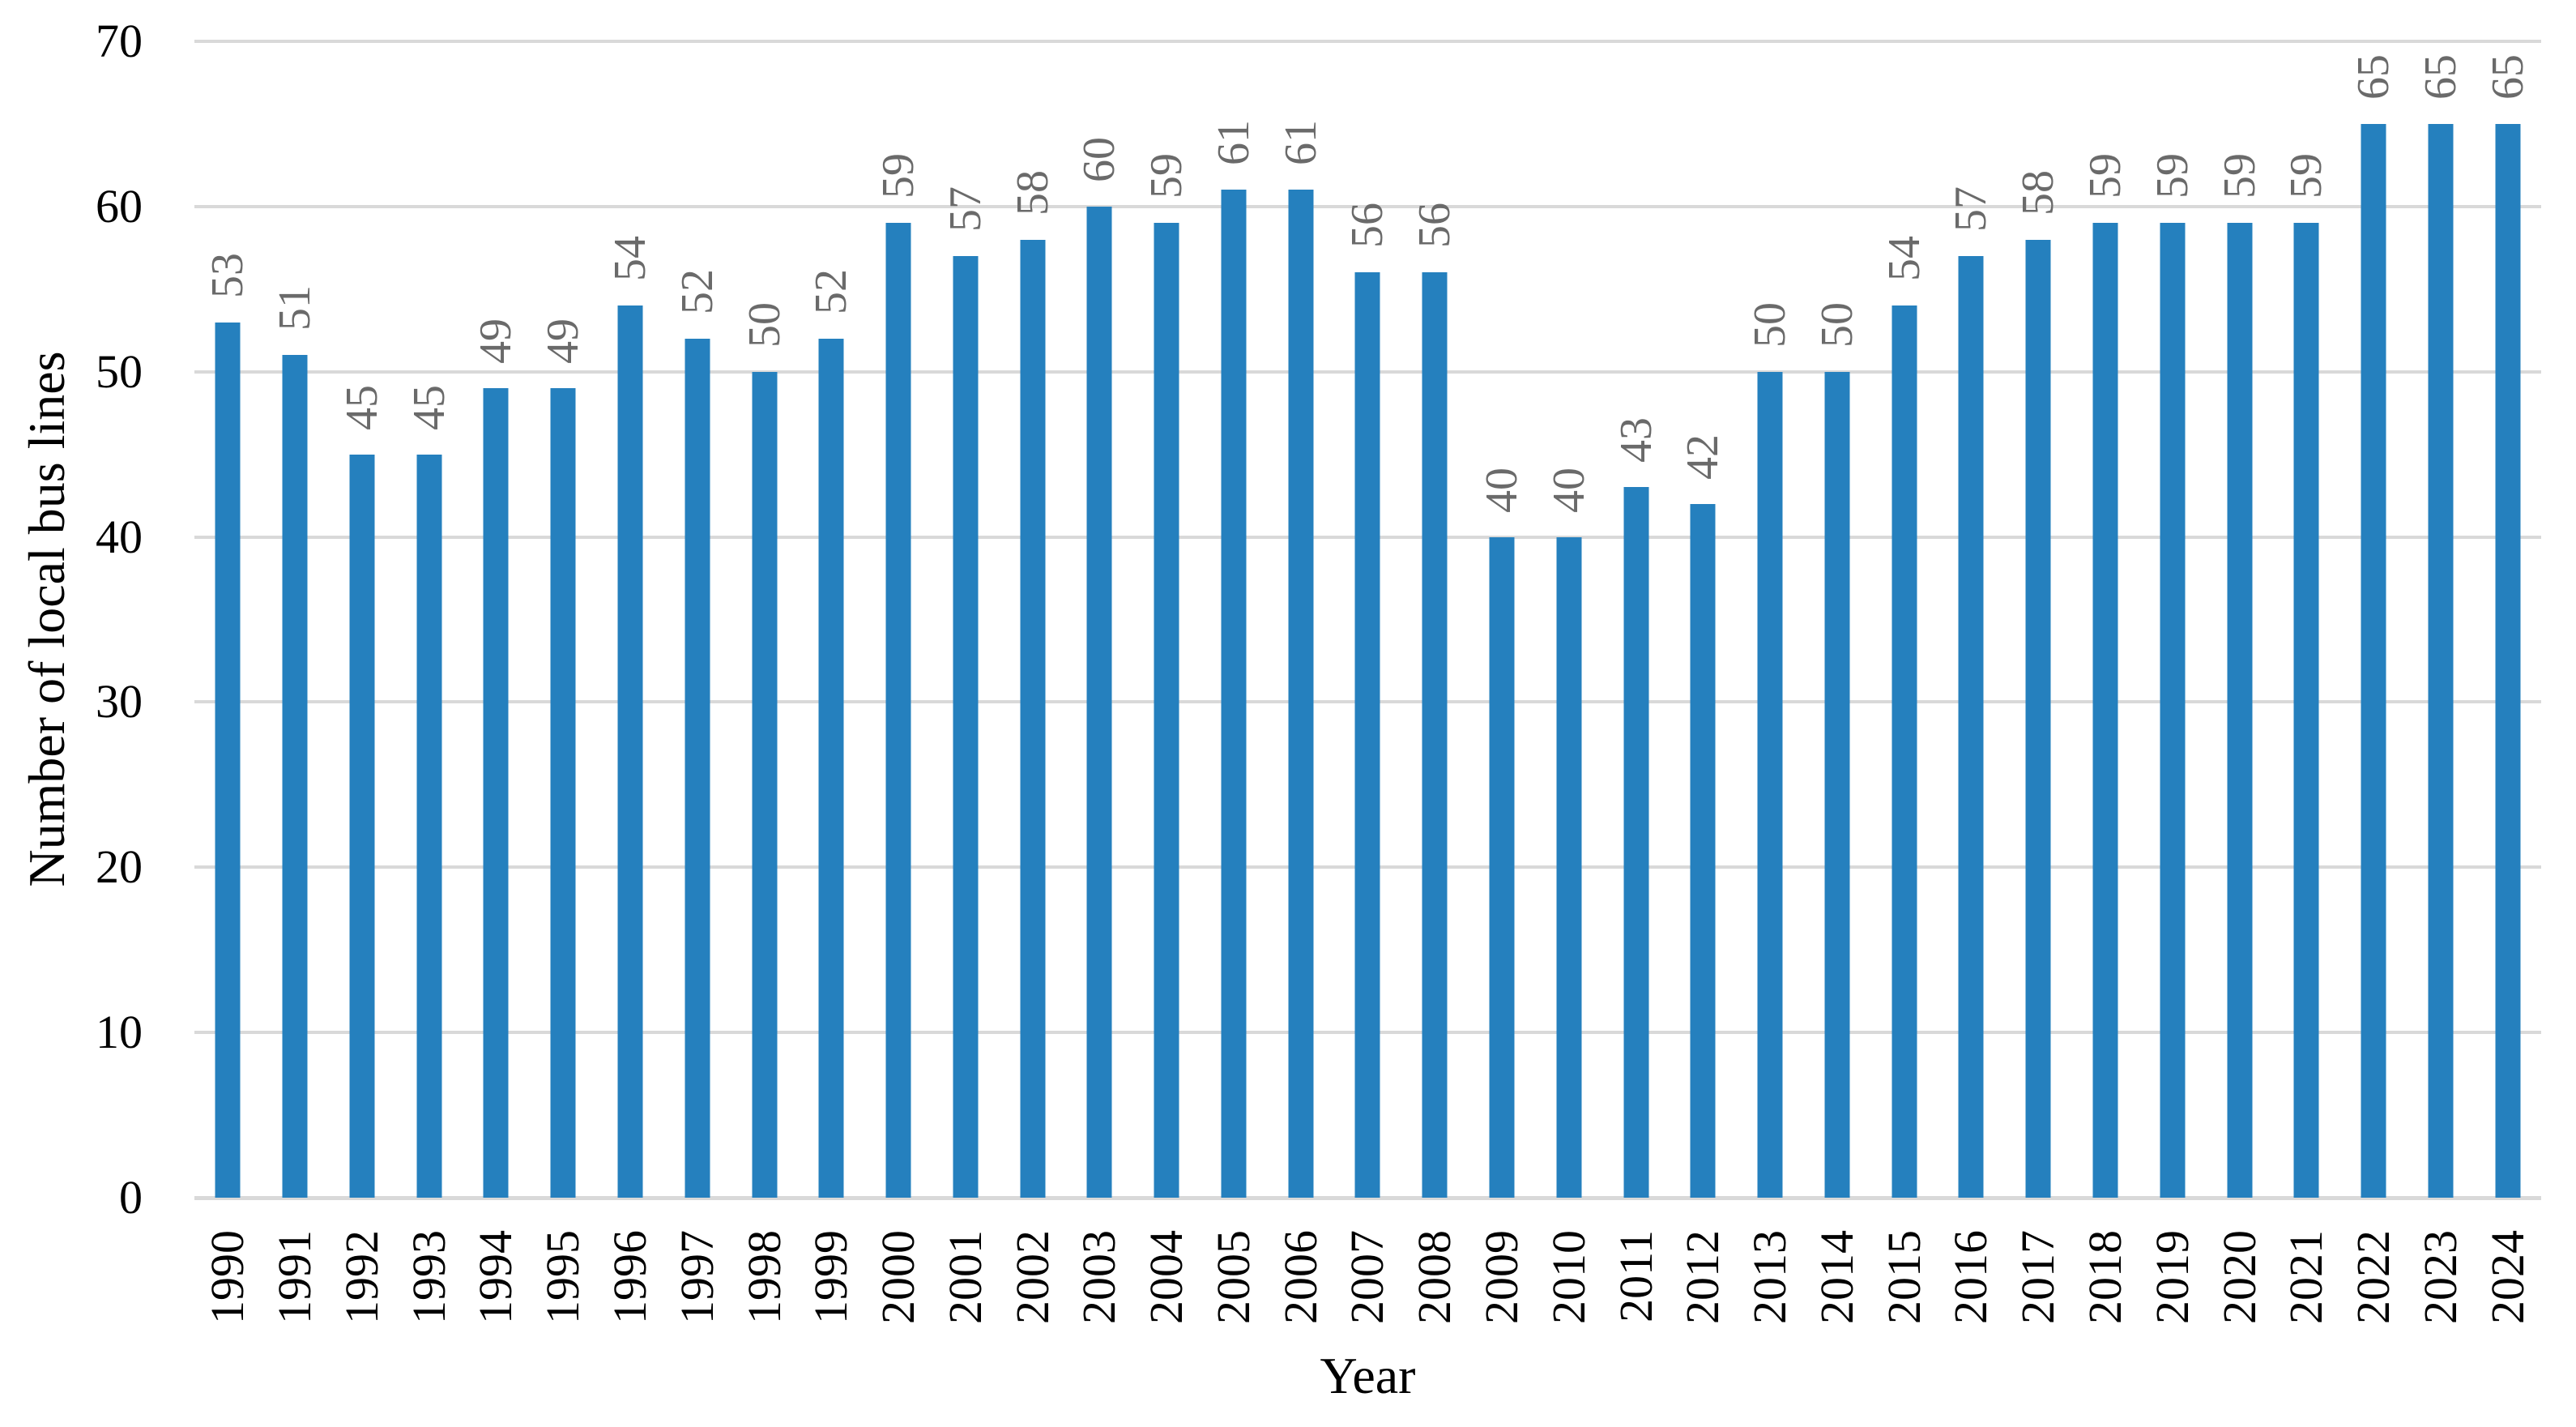 The image size is (2576, 1427). What do you see at coordinates (1770, 785) in the screenshot?
I see `bar-2013` at bounding box center [1770, 785].